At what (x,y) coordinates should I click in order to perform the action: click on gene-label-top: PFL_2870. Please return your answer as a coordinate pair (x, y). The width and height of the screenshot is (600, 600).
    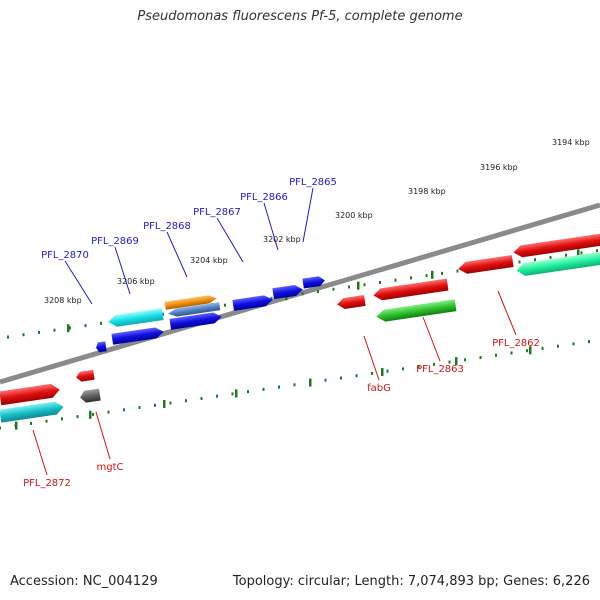
    Looking at the image, I should click on (65, 255).